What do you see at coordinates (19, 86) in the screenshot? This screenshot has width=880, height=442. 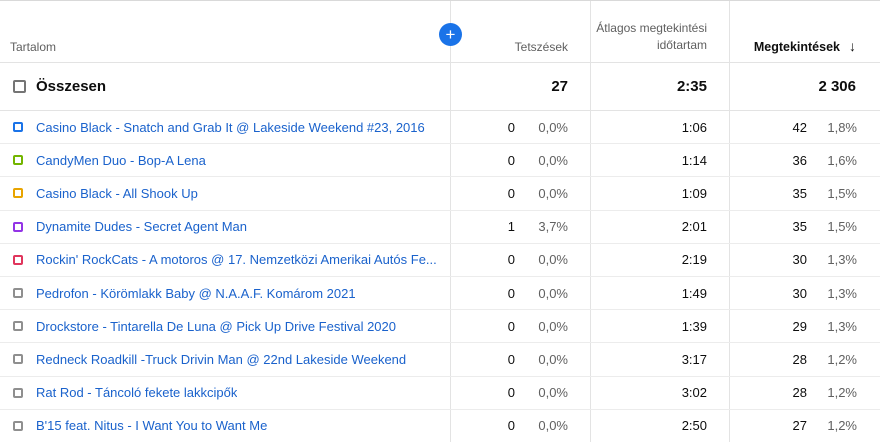 I see `select-all-checkbox` at bounding box center [19, 86].